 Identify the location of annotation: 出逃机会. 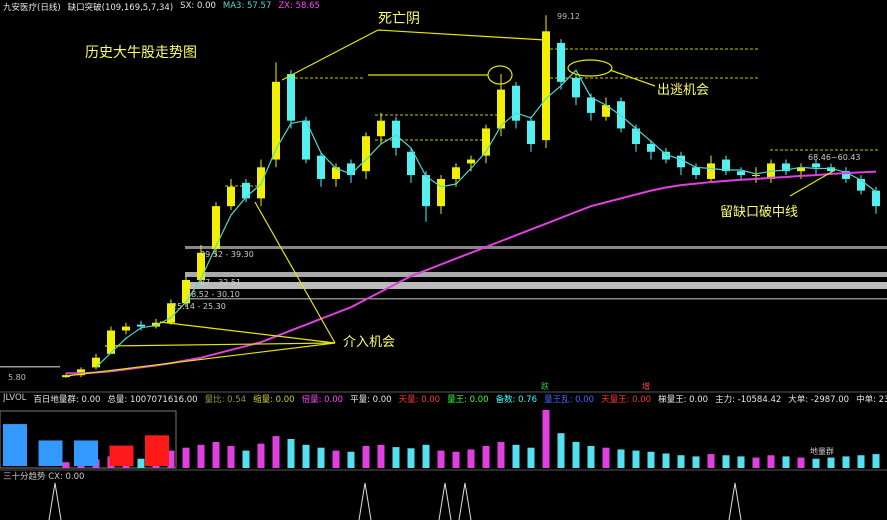
(683, 90).